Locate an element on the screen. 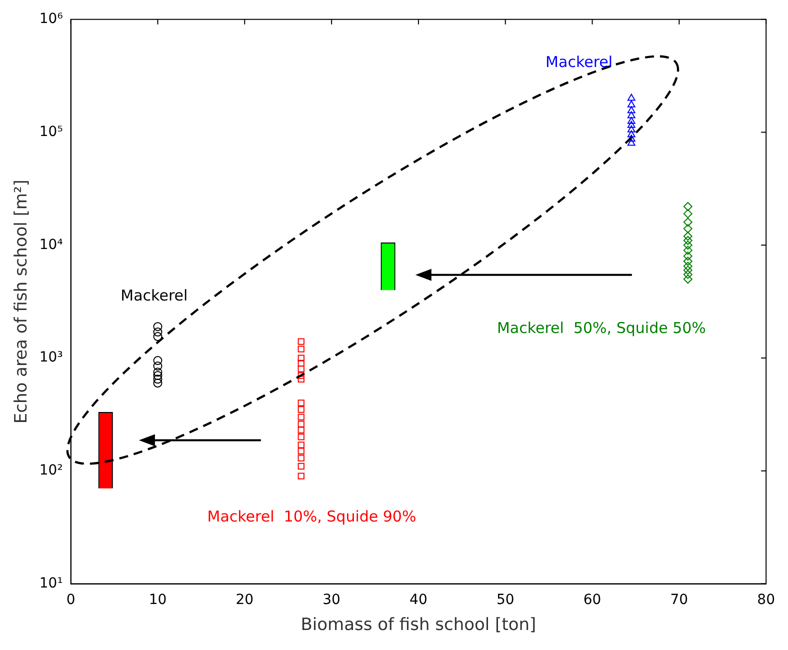 This screenshot has width=788, height=650. annotation: Mackerel 10%, Squide 90% is located at coordinates (311, 516).